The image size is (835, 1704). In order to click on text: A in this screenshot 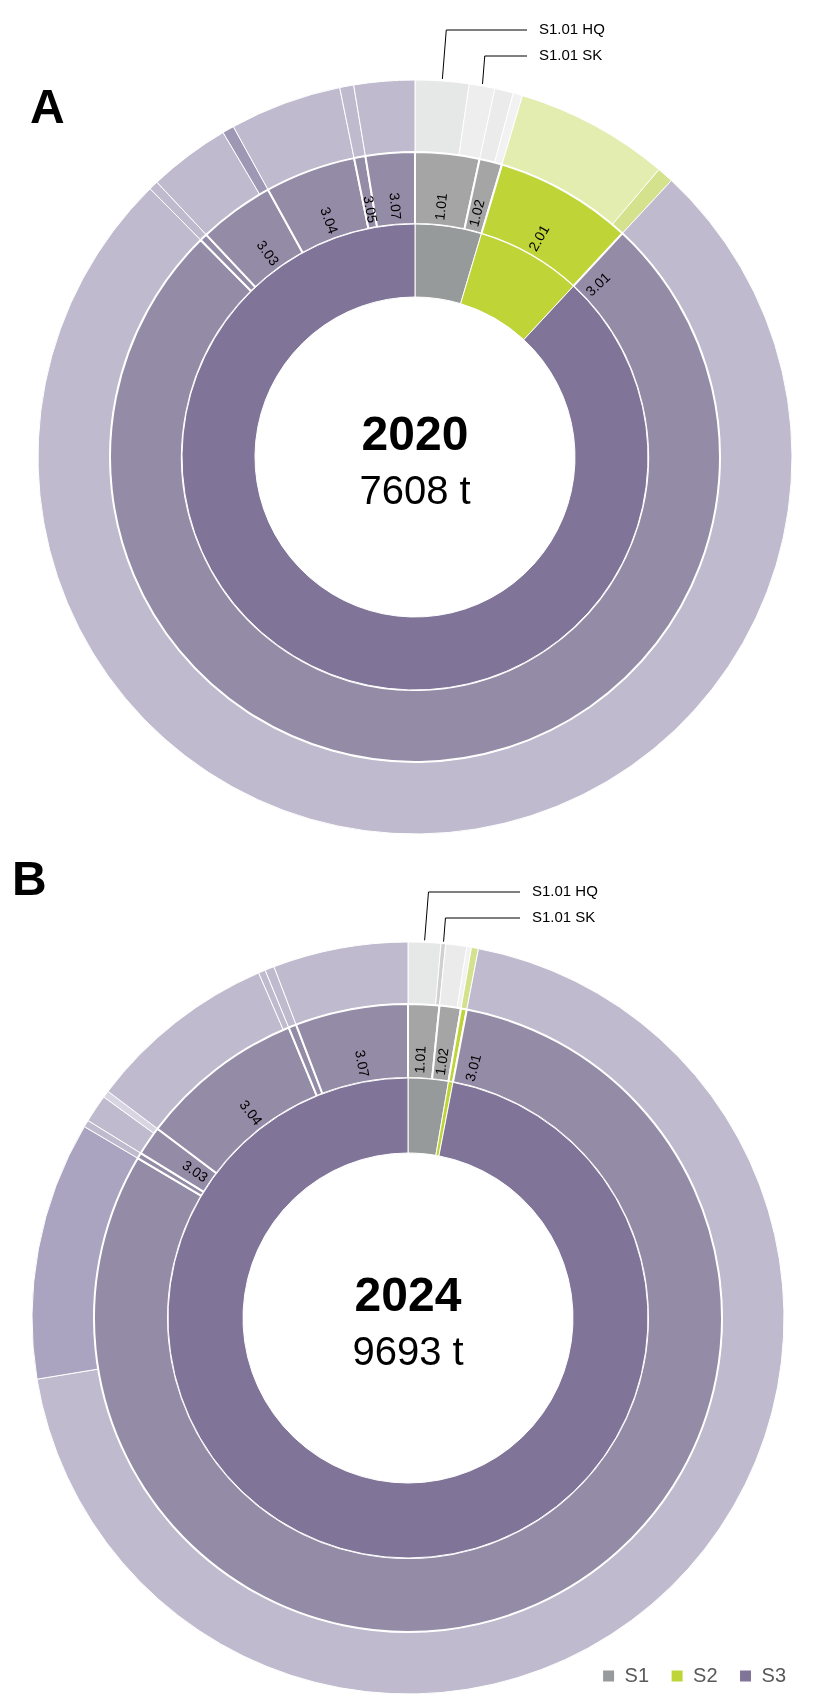, I will do `click(47, 107)`.